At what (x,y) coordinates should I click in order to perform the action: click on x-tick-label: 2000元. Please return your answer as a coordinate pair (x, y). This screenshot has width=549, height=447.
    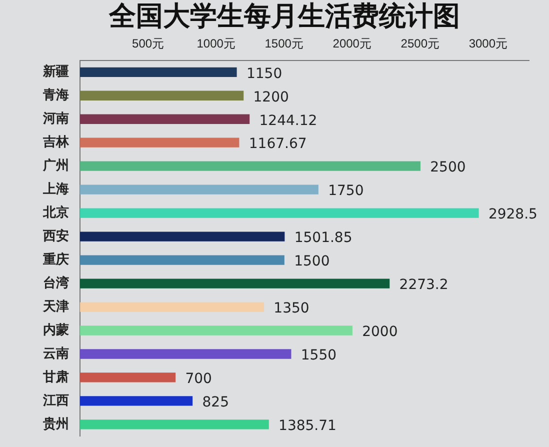
    Looking at the image, I should click on (352, 43).